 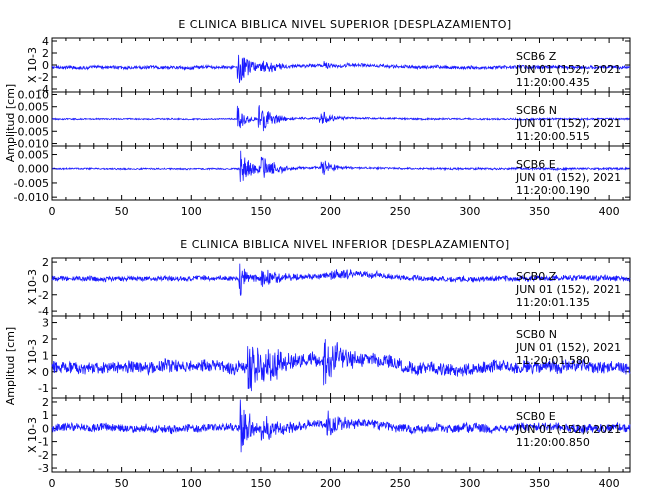 What do you see at coordinates (536, 110) in the screenshot?
I see `station-label: SCB6 N` at bounding box center [536, 110].